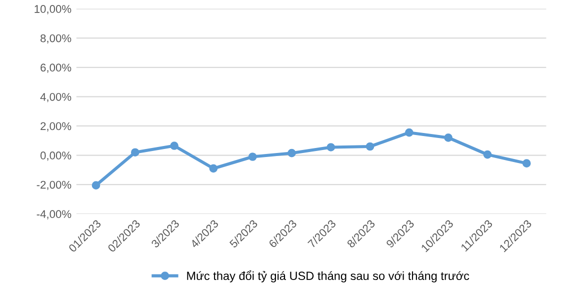 Image resolution: width=566 pixels, height=293 pixels. Describe the element at coordinates (56, 68) in the screenshot. I see `y-tick-label: 6,00%` at that location.